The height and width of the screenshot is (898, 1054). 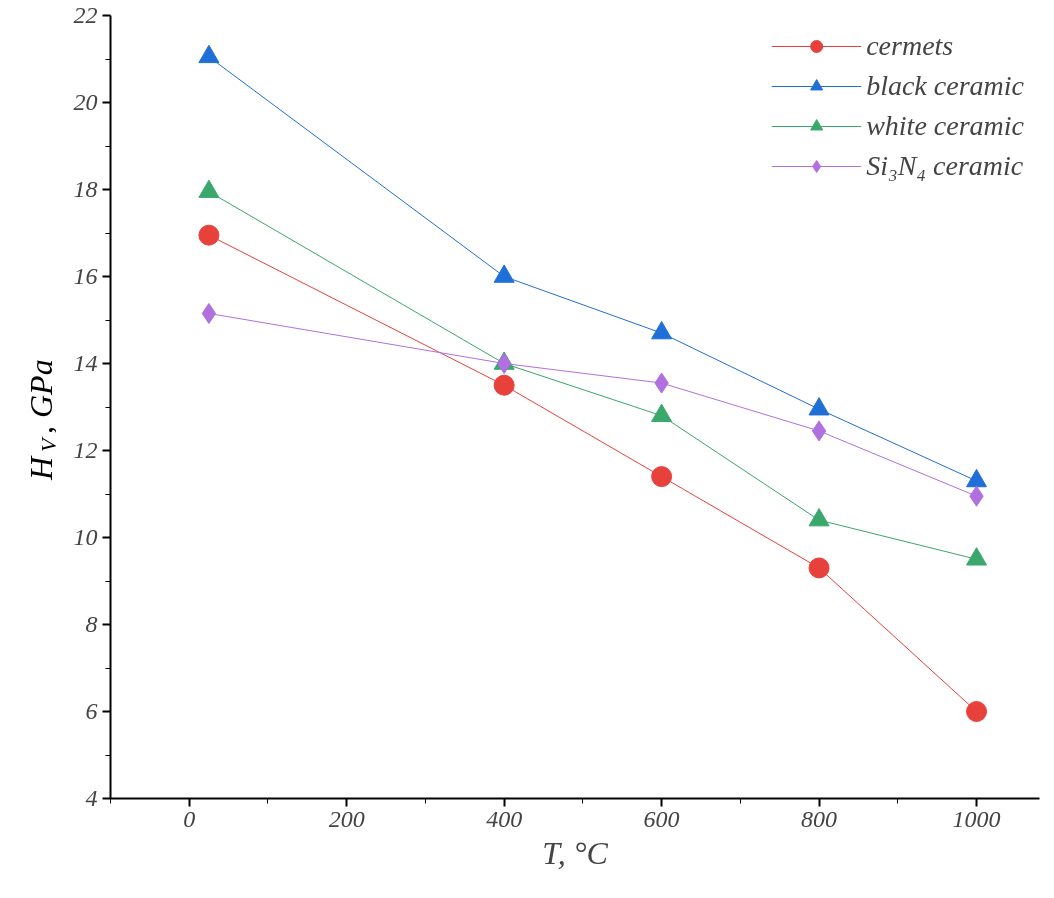 I want to click on x-tick-label: 600, so click(x=661, y=818).